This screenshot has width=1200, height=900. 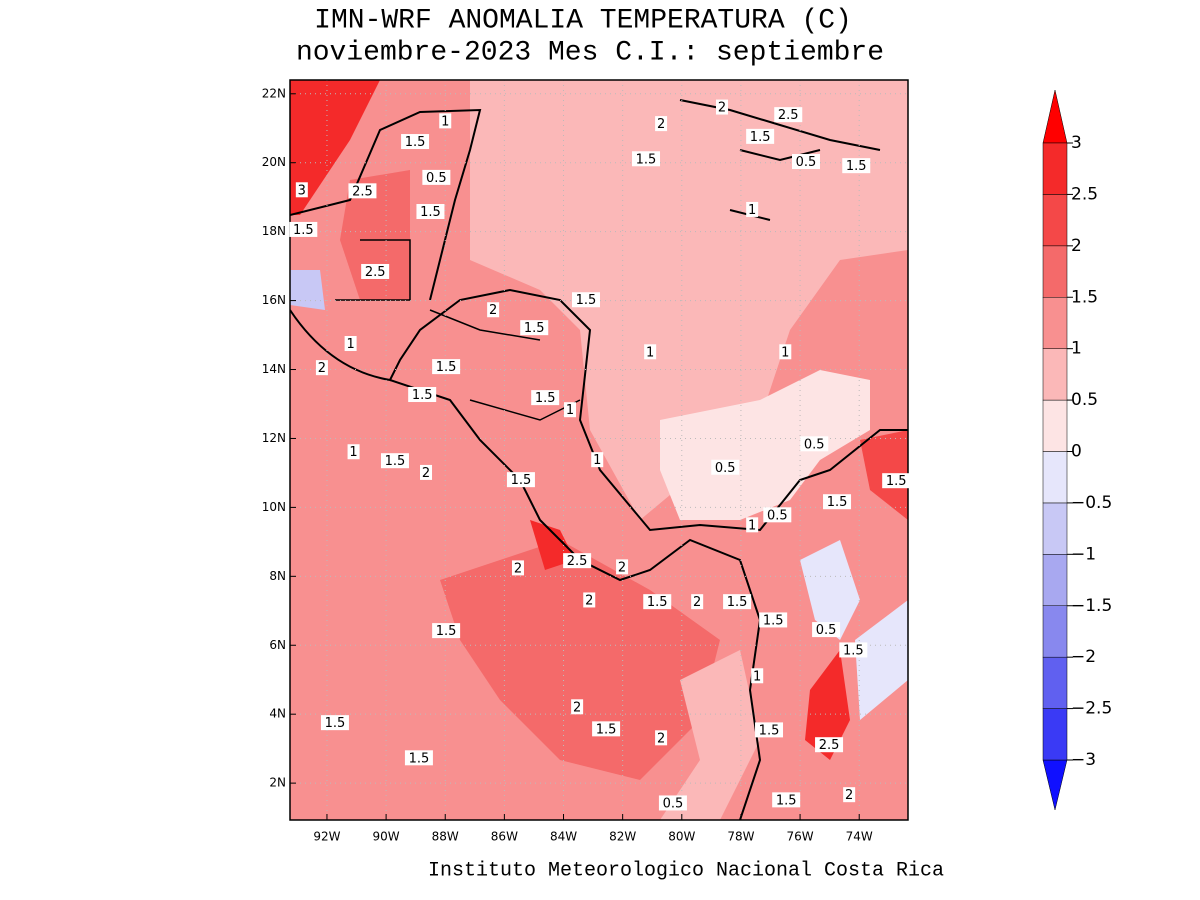 What do you see at coordinates (277, 645) in the screenshot?
I see `y-tick-label: 6N` at bounding box center [277, 645].